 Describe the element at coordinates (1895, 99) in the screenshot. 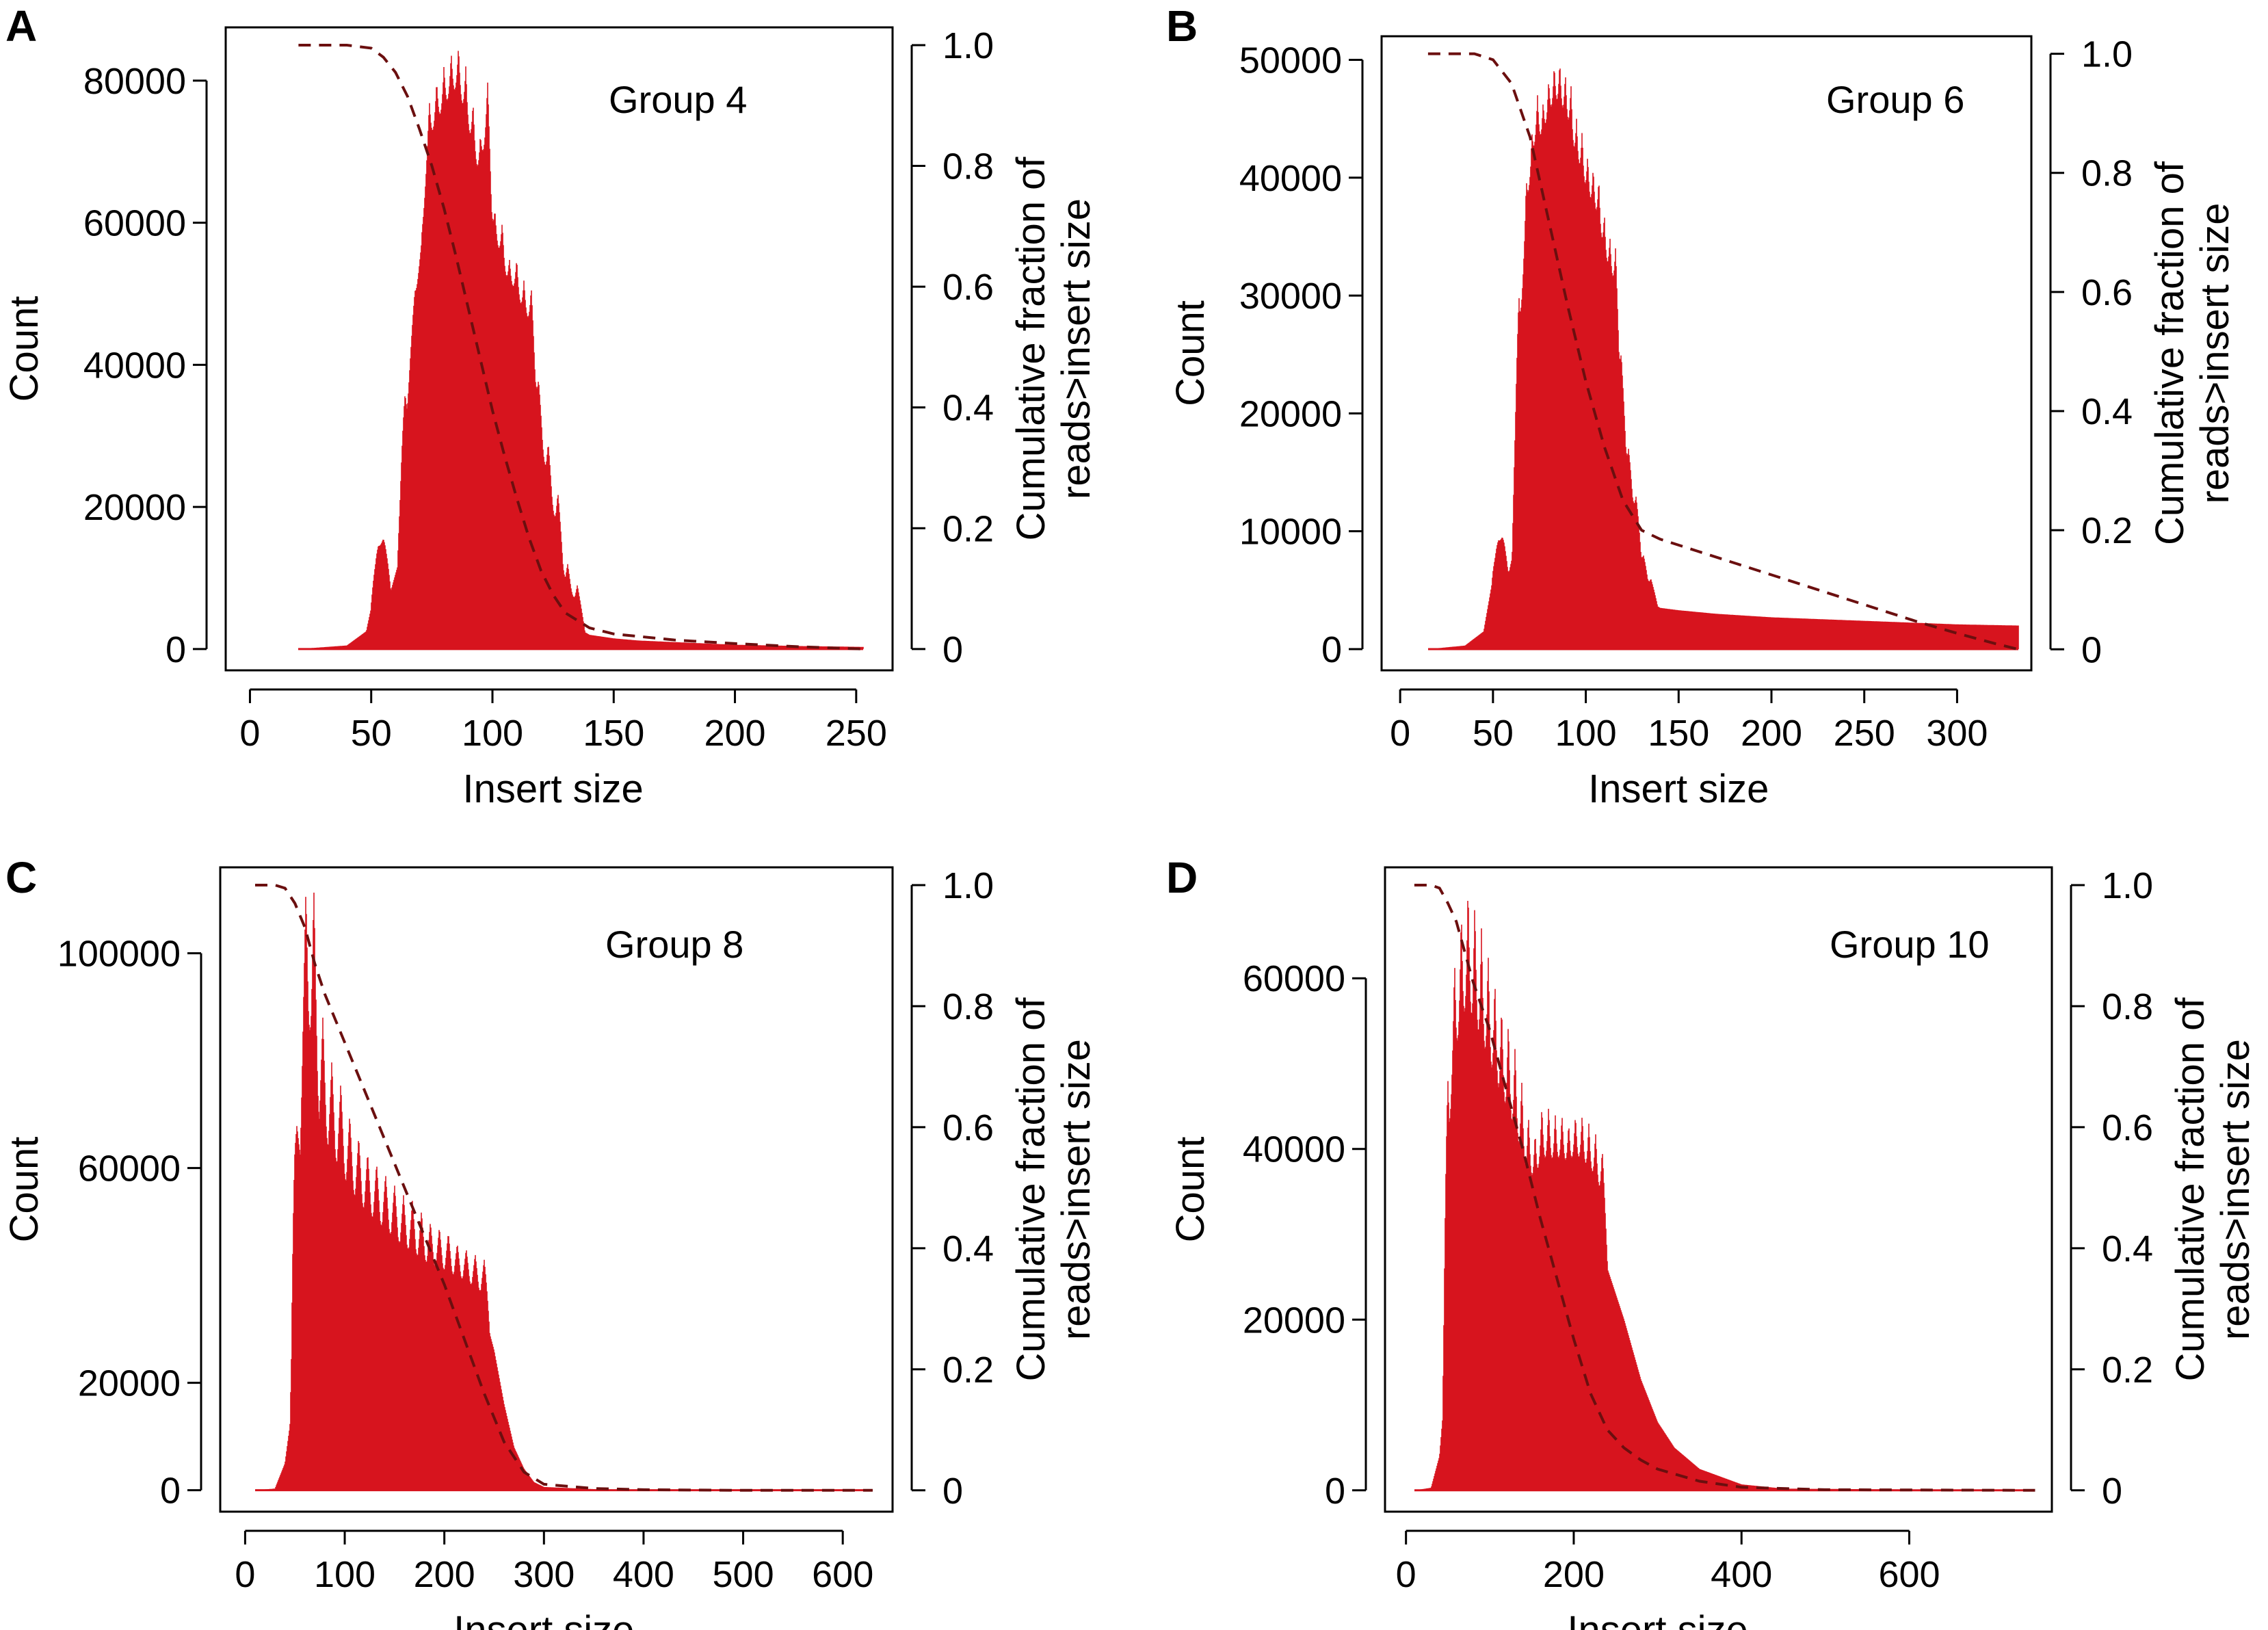

I see `group-label: Group 6` at that location.